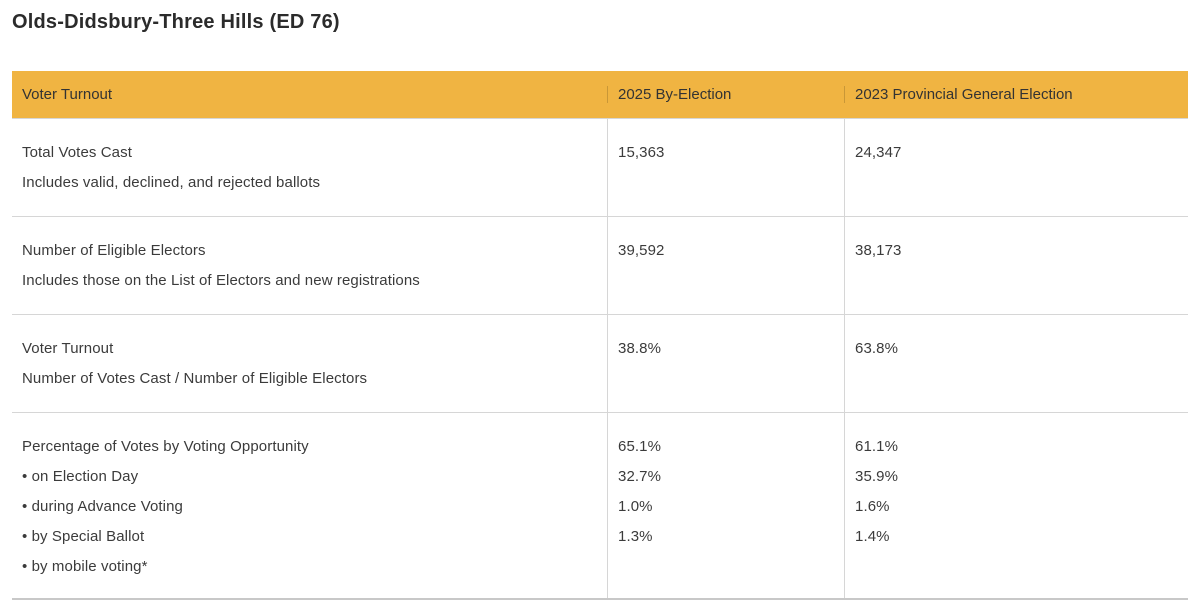 Image resolution: width=1200 pixels, height=609 pixels. I want to click on value-2023: 35.9%, so click(877, 476).